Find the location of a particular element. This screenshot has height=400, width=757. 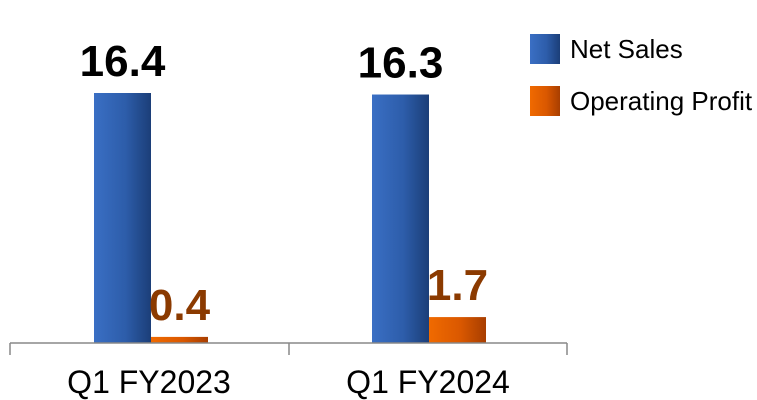

category-labels-group: Q1 FY2023 Q1 FY2024 is located at coordinates (288, 382).